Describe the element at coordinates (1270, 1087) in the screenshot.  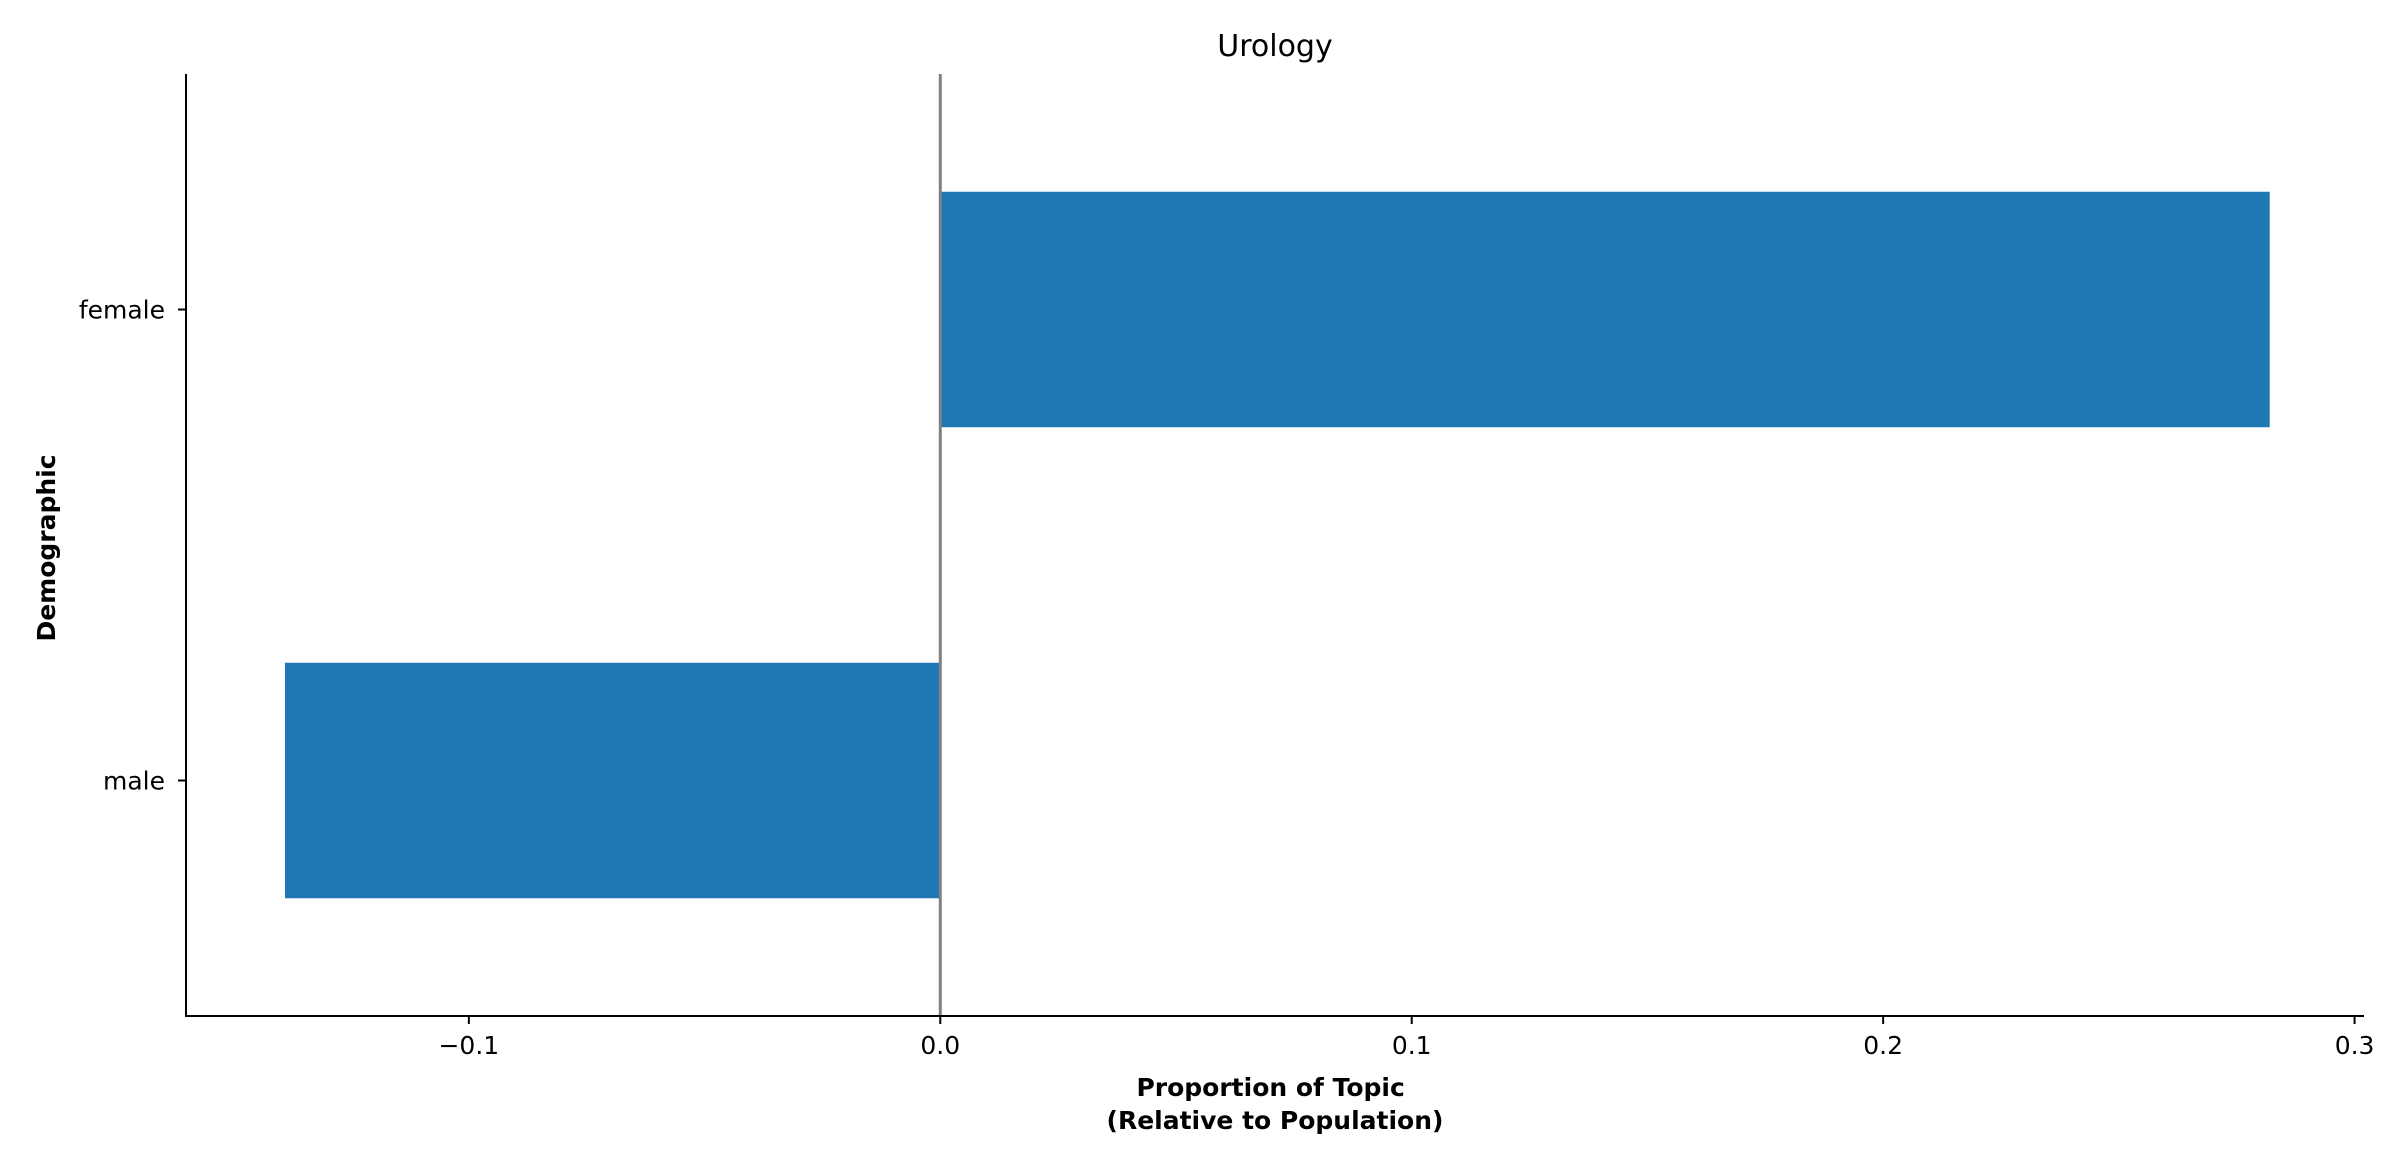
I see `x-axis-label-line-1: Proportion of Topic` at that location.